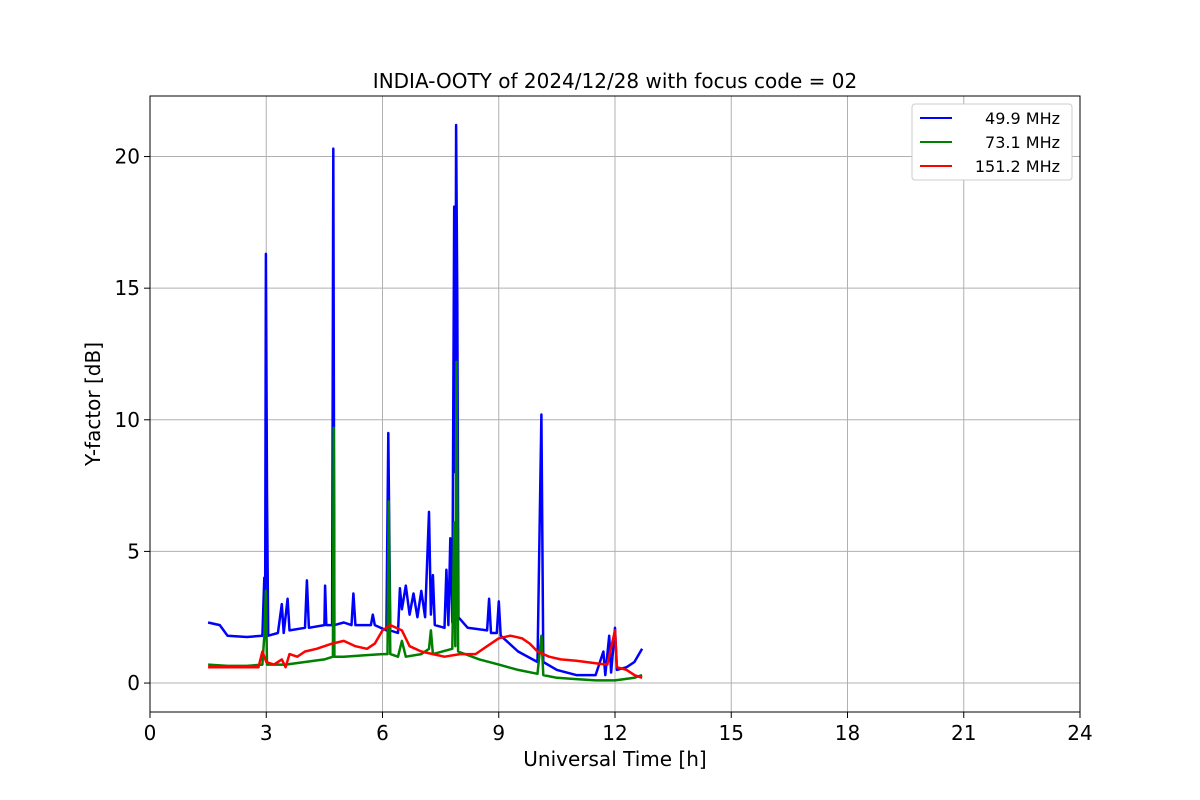 This screenshot has width=1200, height=800. Describe the element at coordinates (133, 683) in the screenshot. I see `y-tick-label: 0` at that location.